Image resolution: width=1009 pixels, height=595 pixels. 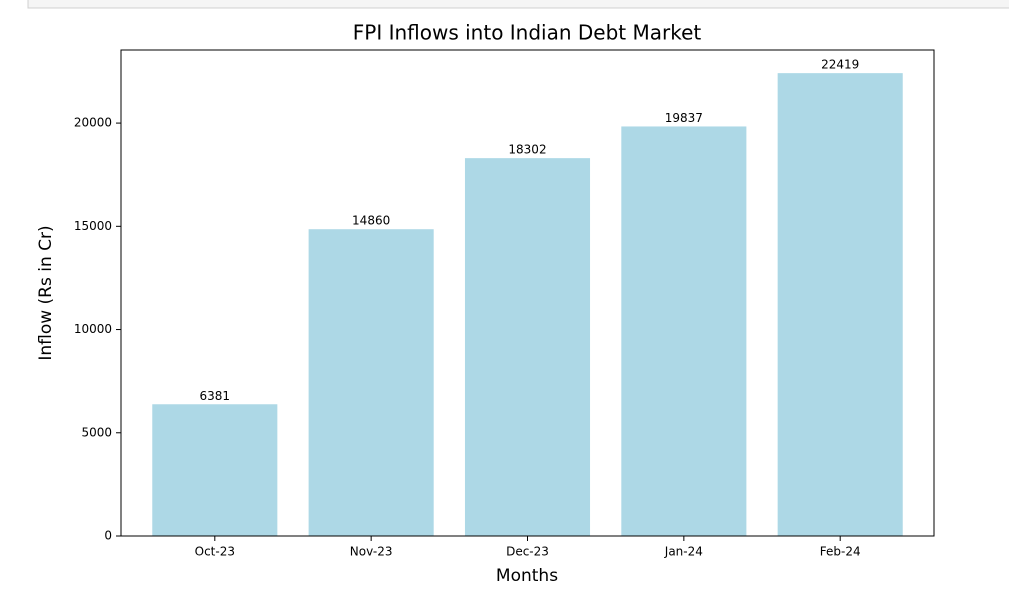 I want to click on x-tick-label: Feb-24, so click(x=840, y=552).